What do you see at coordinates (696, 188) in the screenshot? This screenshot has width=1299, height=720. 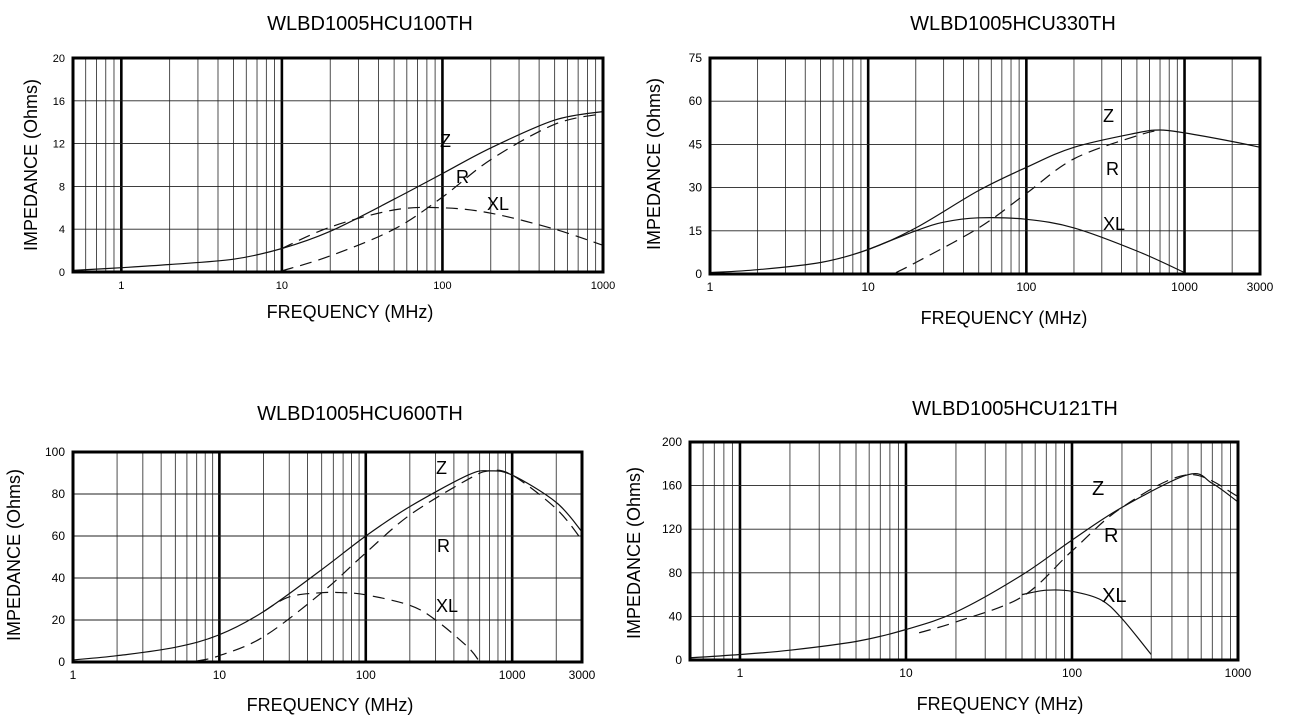 I see `y-tick-label: 30` at bounding box center [696, 188].